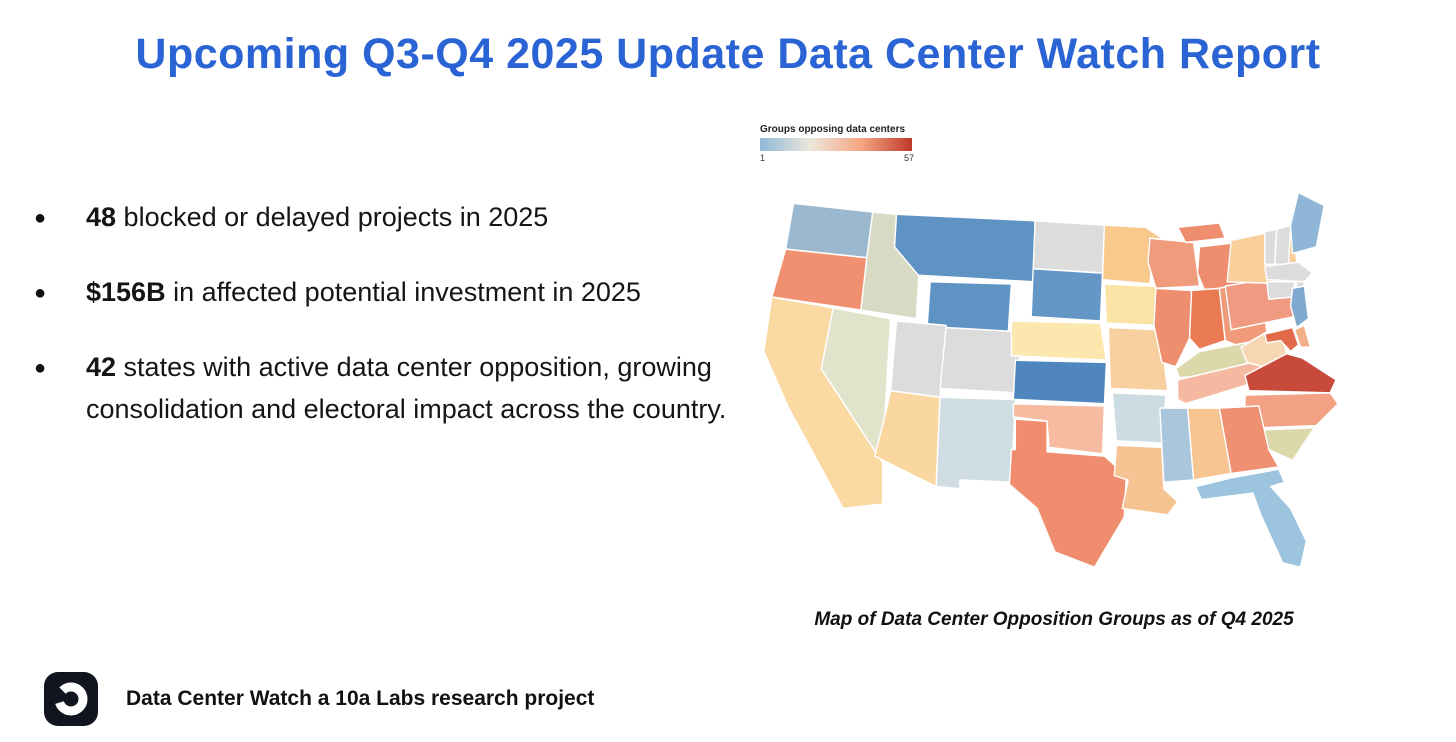 The width and height of the screenshot is (1456, 742). Describe the element at coordinates (1207, 319) in the screenshot. I see `state-in` at that location.